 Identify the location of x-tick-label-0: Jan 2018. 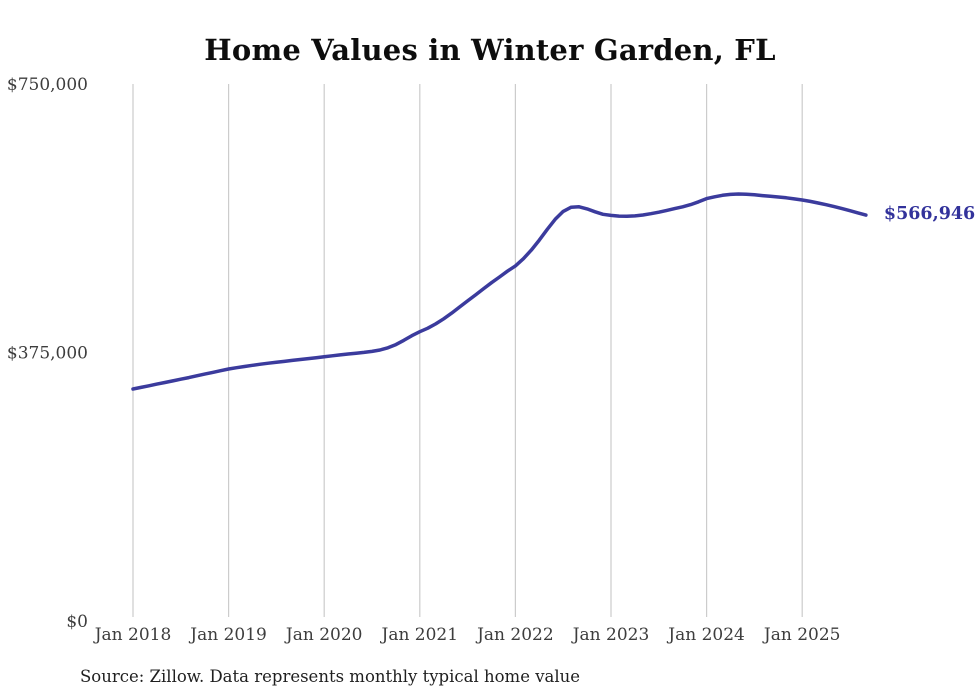
(132, 635).